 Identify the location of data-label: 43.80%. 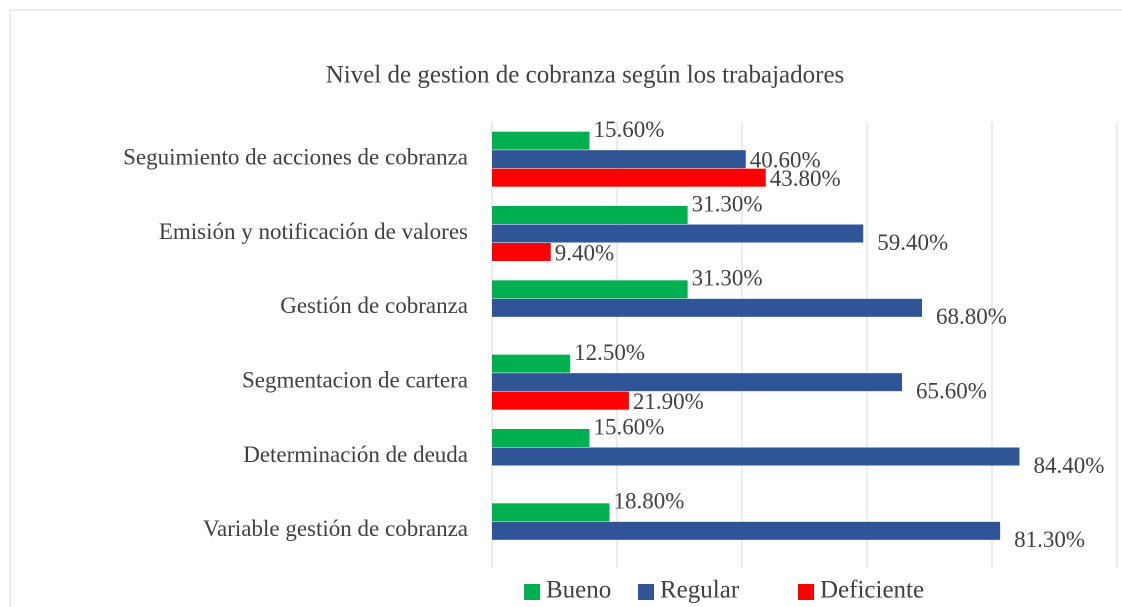
(805, 178).